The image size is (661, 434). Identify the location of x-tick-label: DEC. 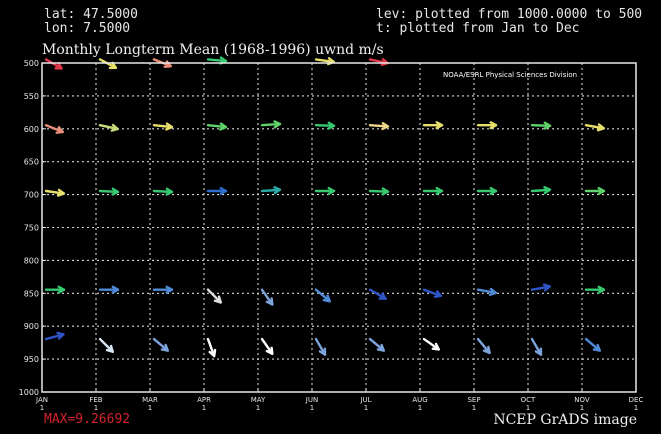
(636, 400).